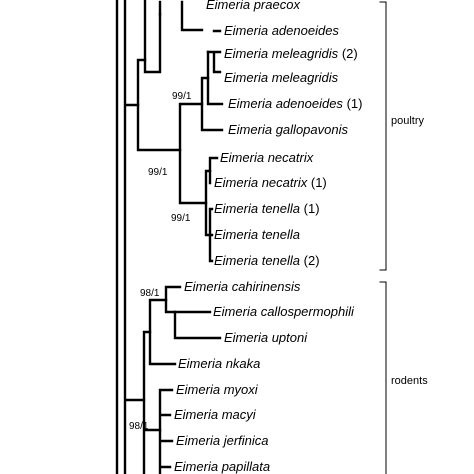 Image resolution: width=474 pixels, height=474 pixels. Describe the element at coordinates (267, 208) in the screenshot. I see `taxon-label: Eimeria tenella (1)` at that location.